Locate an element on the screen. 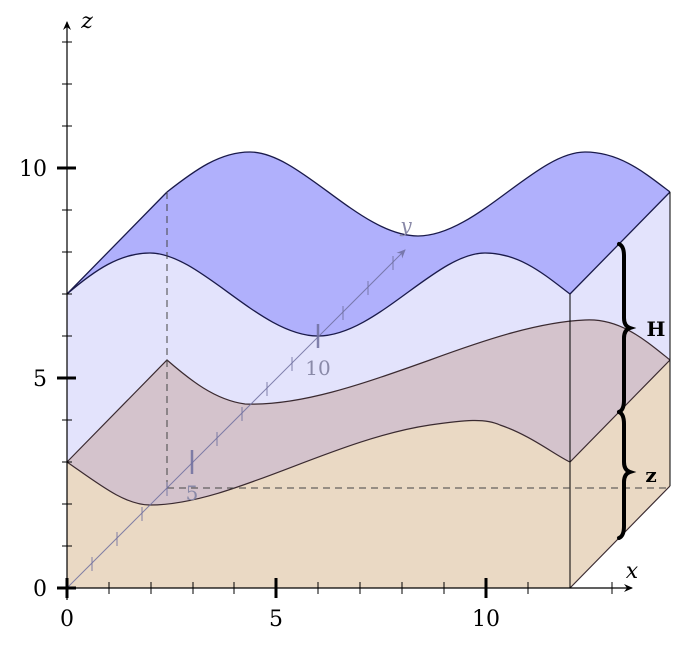  brace-z is located at coordinates (627, 475).